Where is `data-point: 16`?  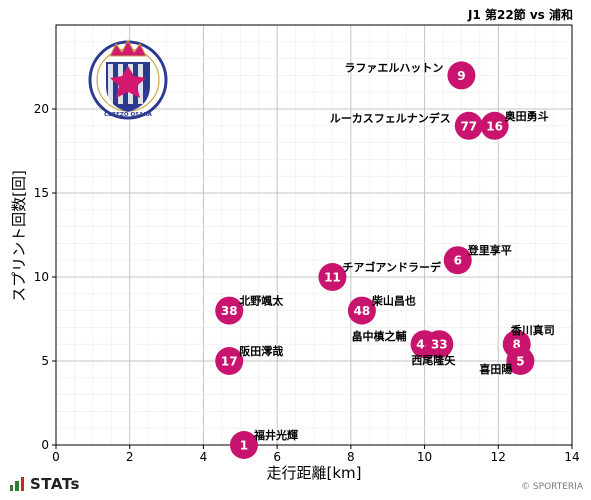
data-point: 16 is located at coordinates (494, 125).